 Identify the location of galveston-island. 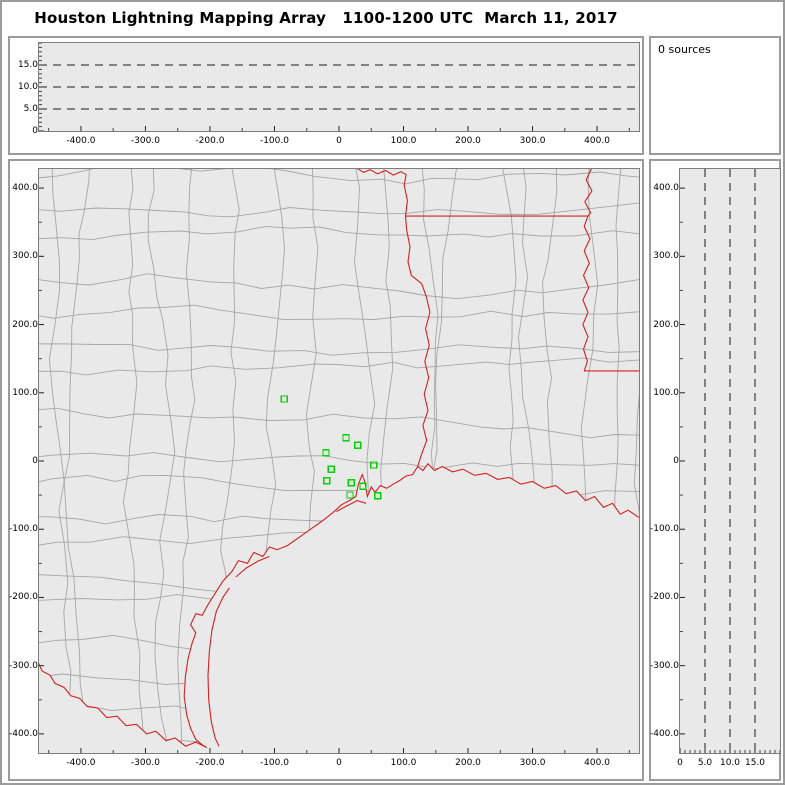
(351, 506).